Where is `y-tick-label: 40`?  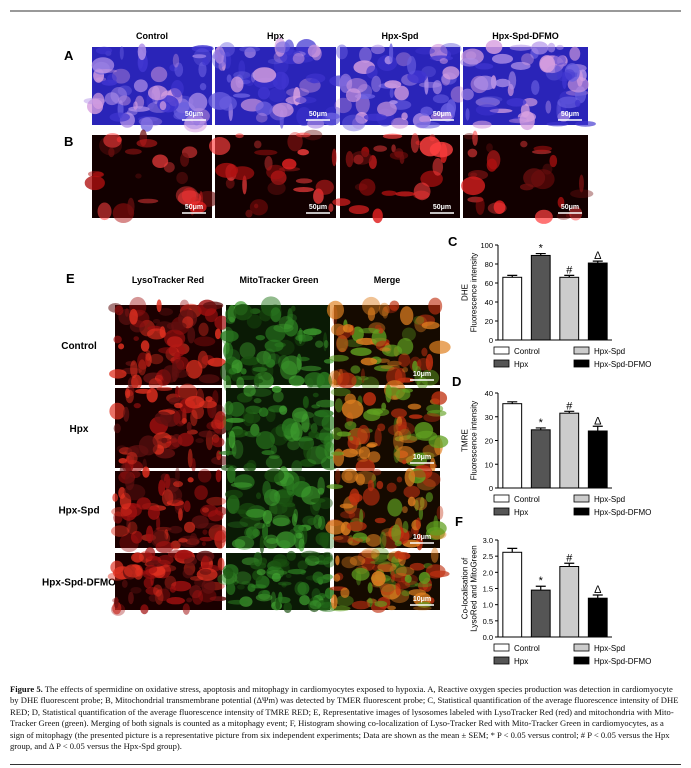
y-tick-label: 40 is located at coordinates (489, 302).